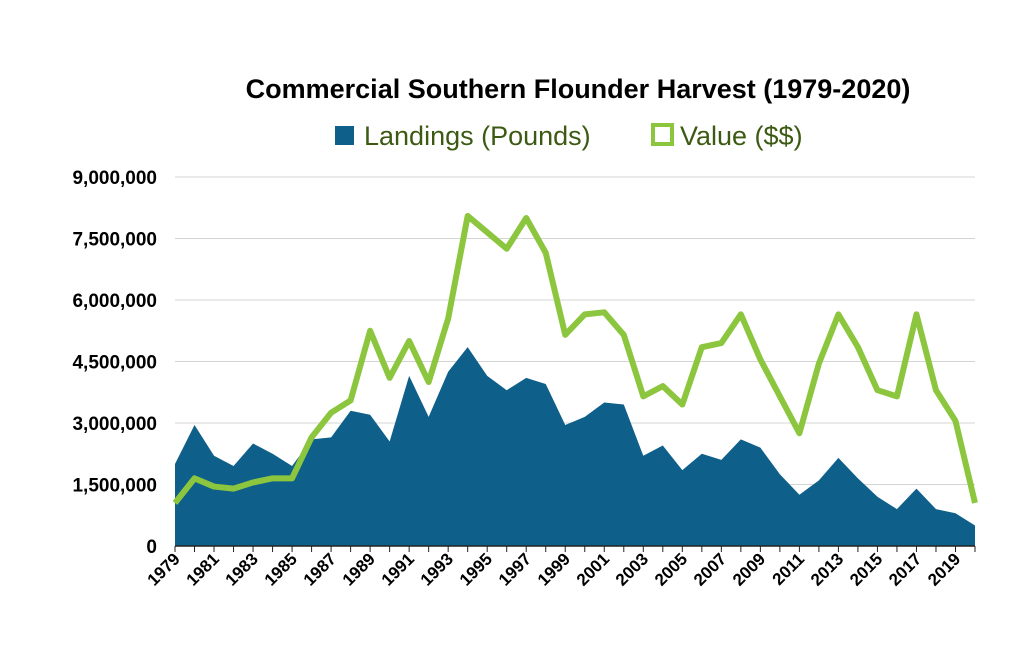 The height and width of the screenshot is (652, 1024). What do you see at coordinates (114, 301) in the screenshot?
I see `y-tick-label: 6,000,000` at bounding box center [114, 301].